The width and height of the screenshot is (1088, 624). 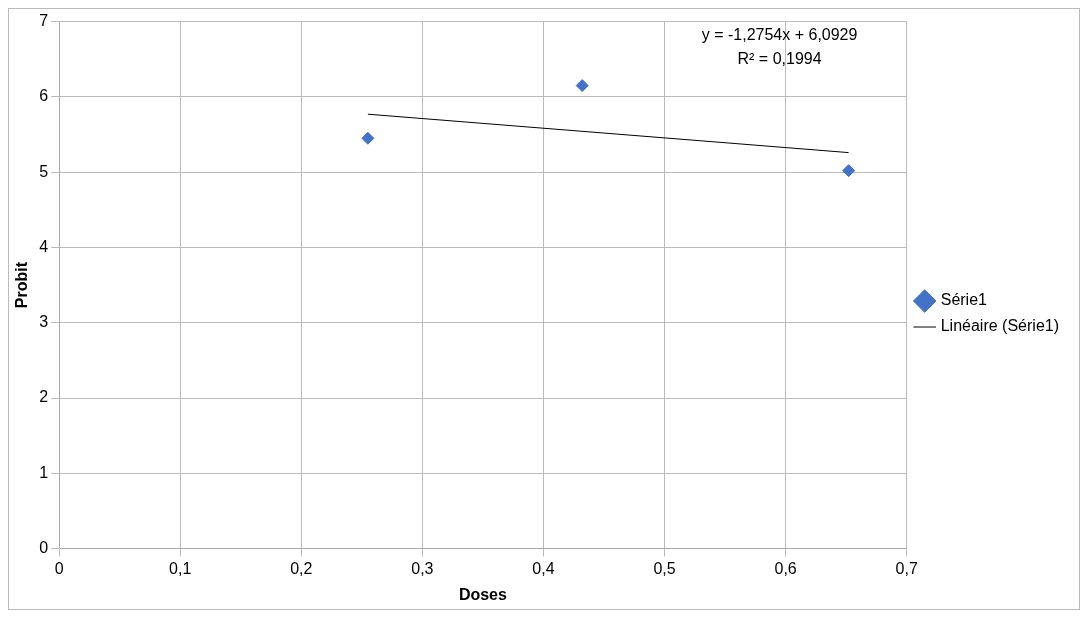 What do you see at coordinates (44, 96) in the screenshot?
I see `y-tick-label: 6` at bounding box center [44, 96].